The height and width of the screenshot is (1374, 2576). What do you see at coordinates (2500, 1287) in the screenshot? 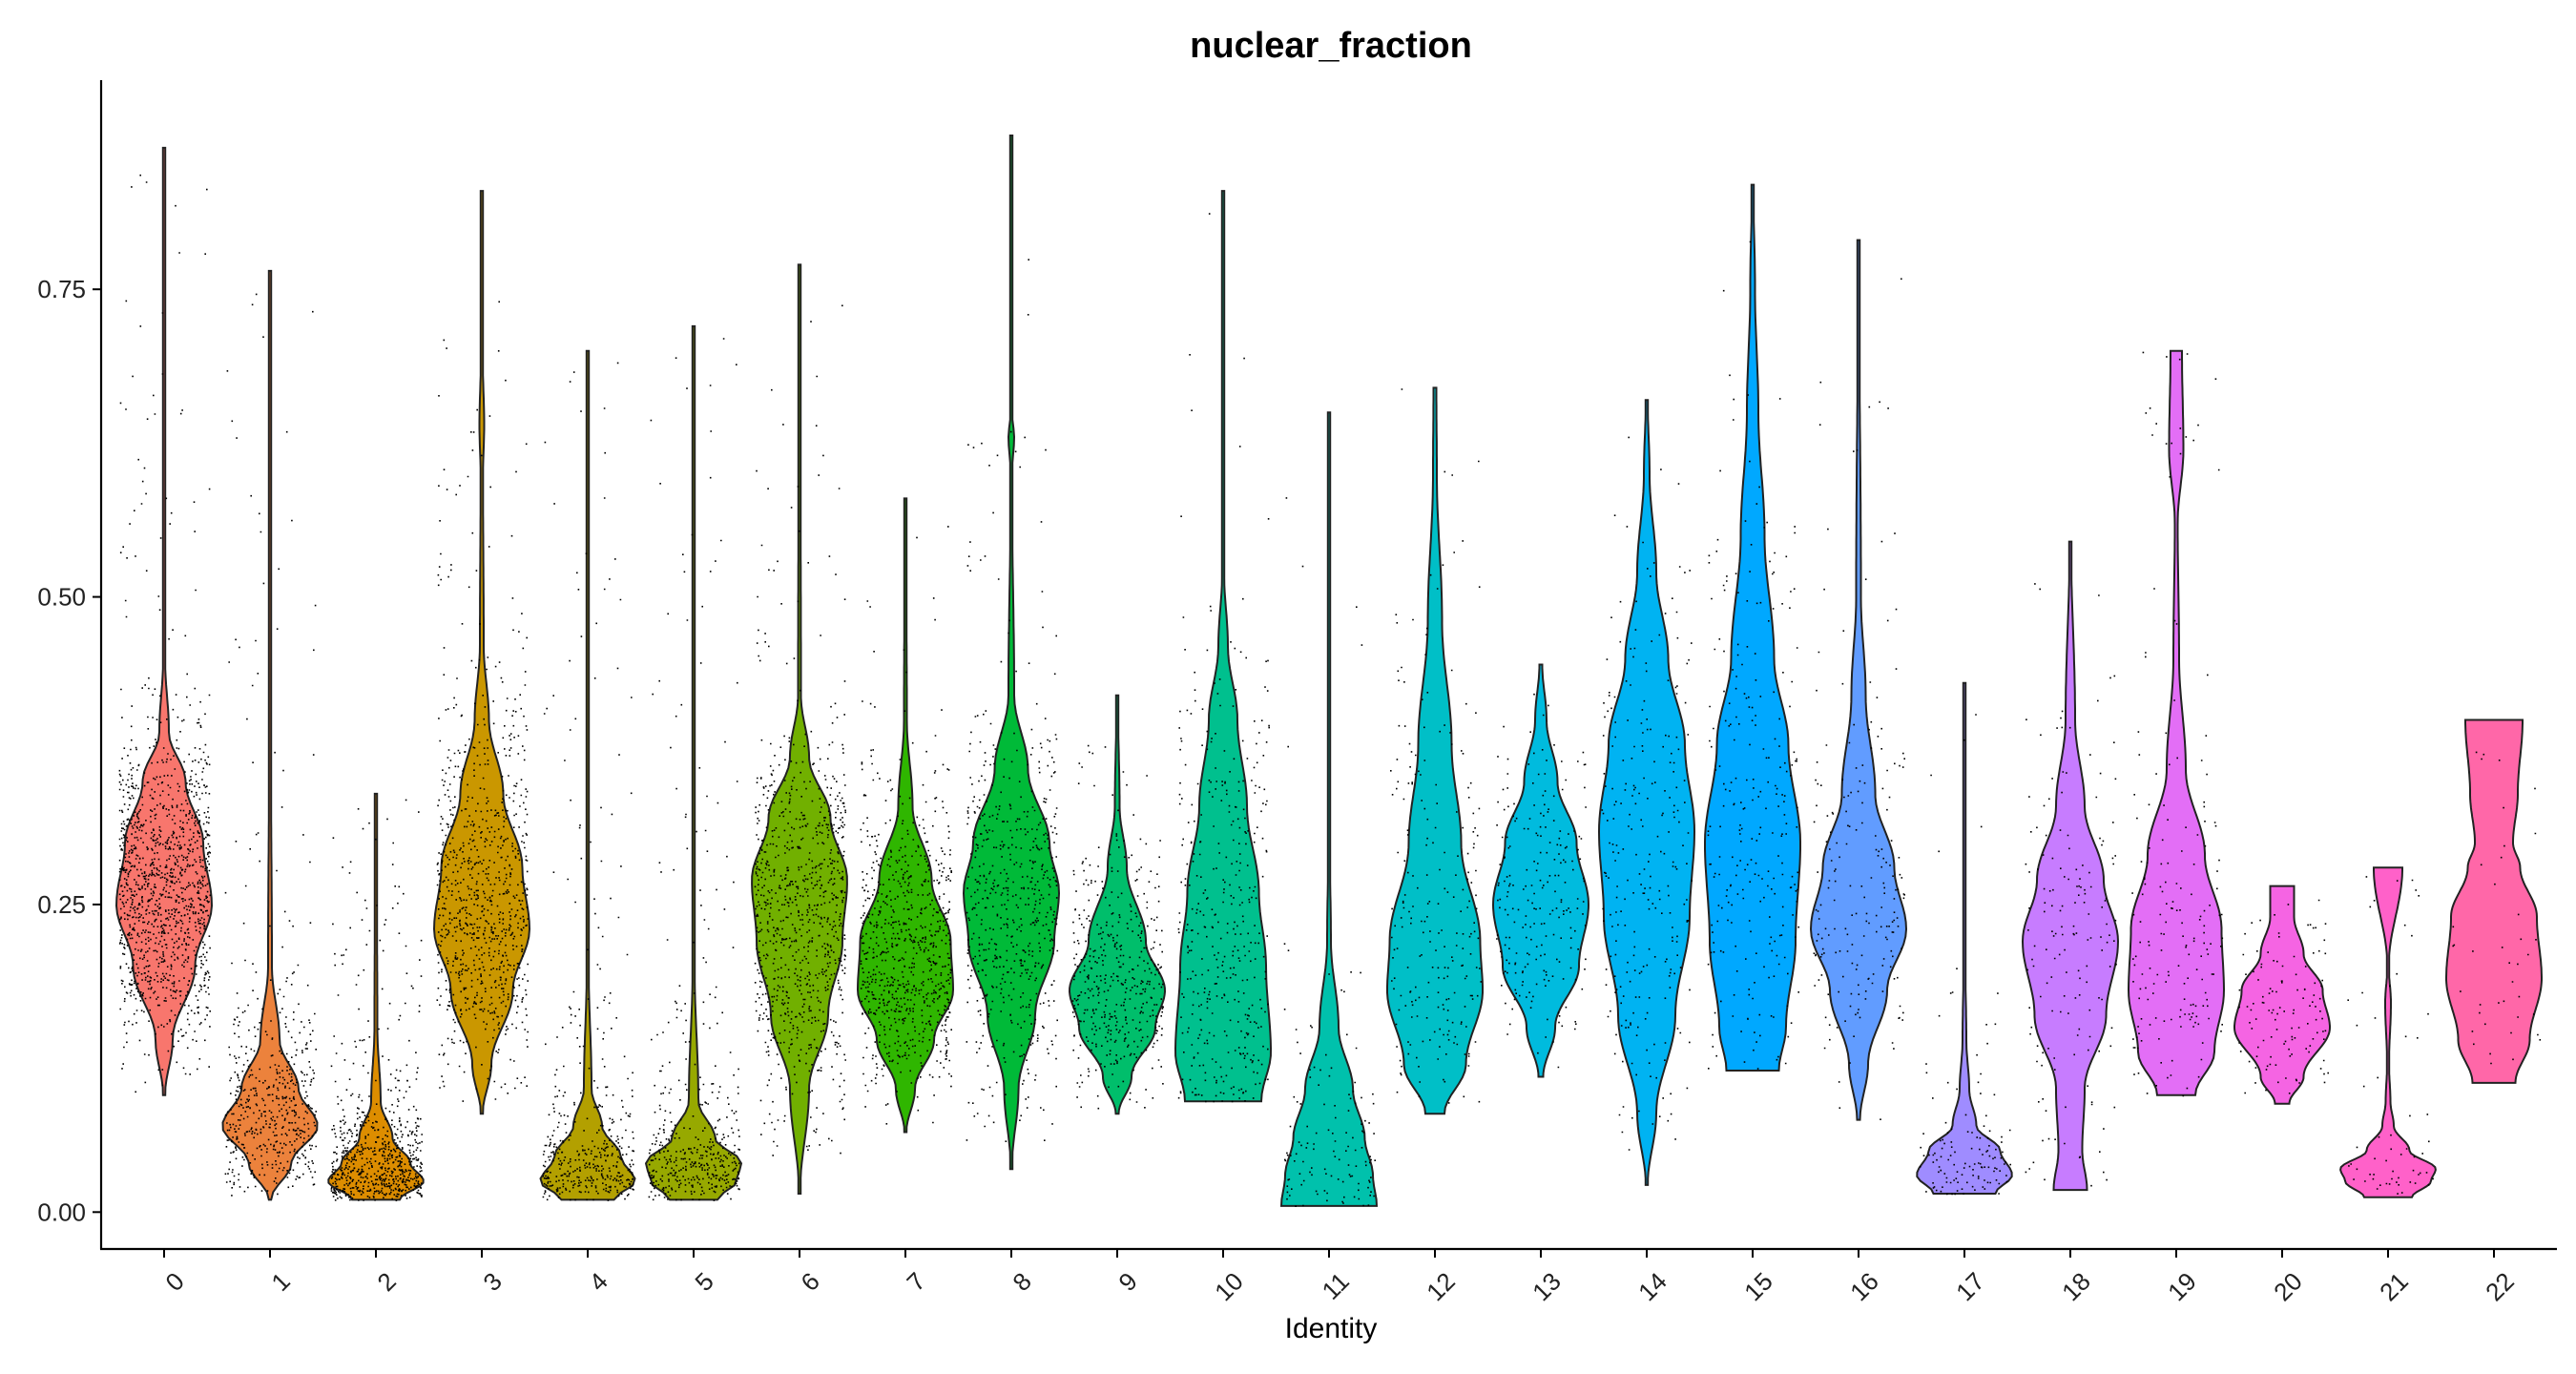
I see `x-tick-label: 22` at bounding box center [2500, 1287].